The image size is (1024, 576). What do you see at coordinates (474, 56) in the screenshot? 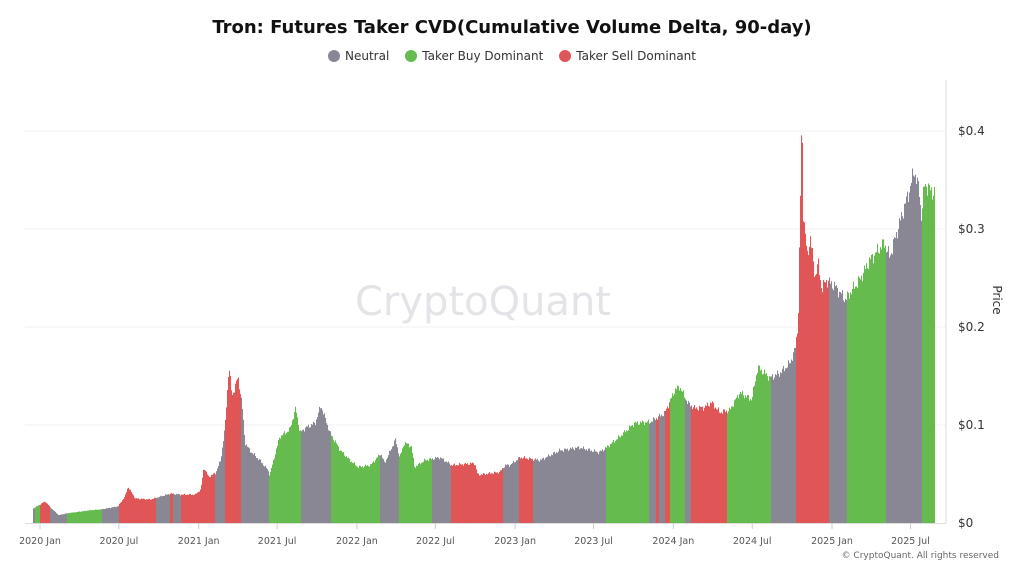
I see `legend-item-buy: Taker Buy Dominant` at bounding box center [474, 56].